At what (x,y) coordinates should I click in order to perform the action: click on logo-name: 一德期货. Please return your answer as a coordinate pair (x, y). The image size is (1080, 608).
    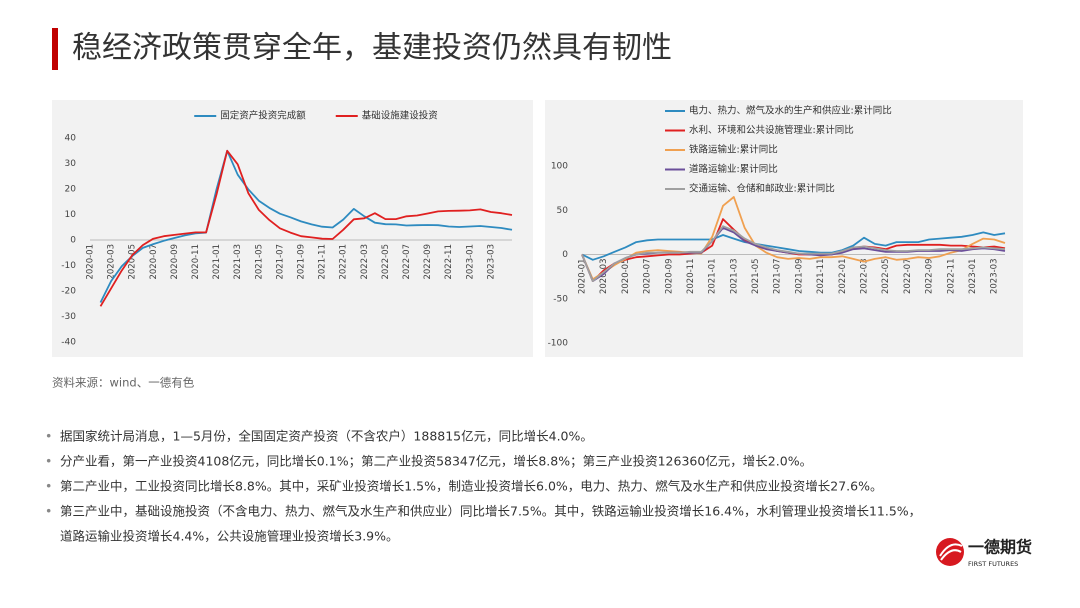
    Looking at the image, I should click on (1000, 547).